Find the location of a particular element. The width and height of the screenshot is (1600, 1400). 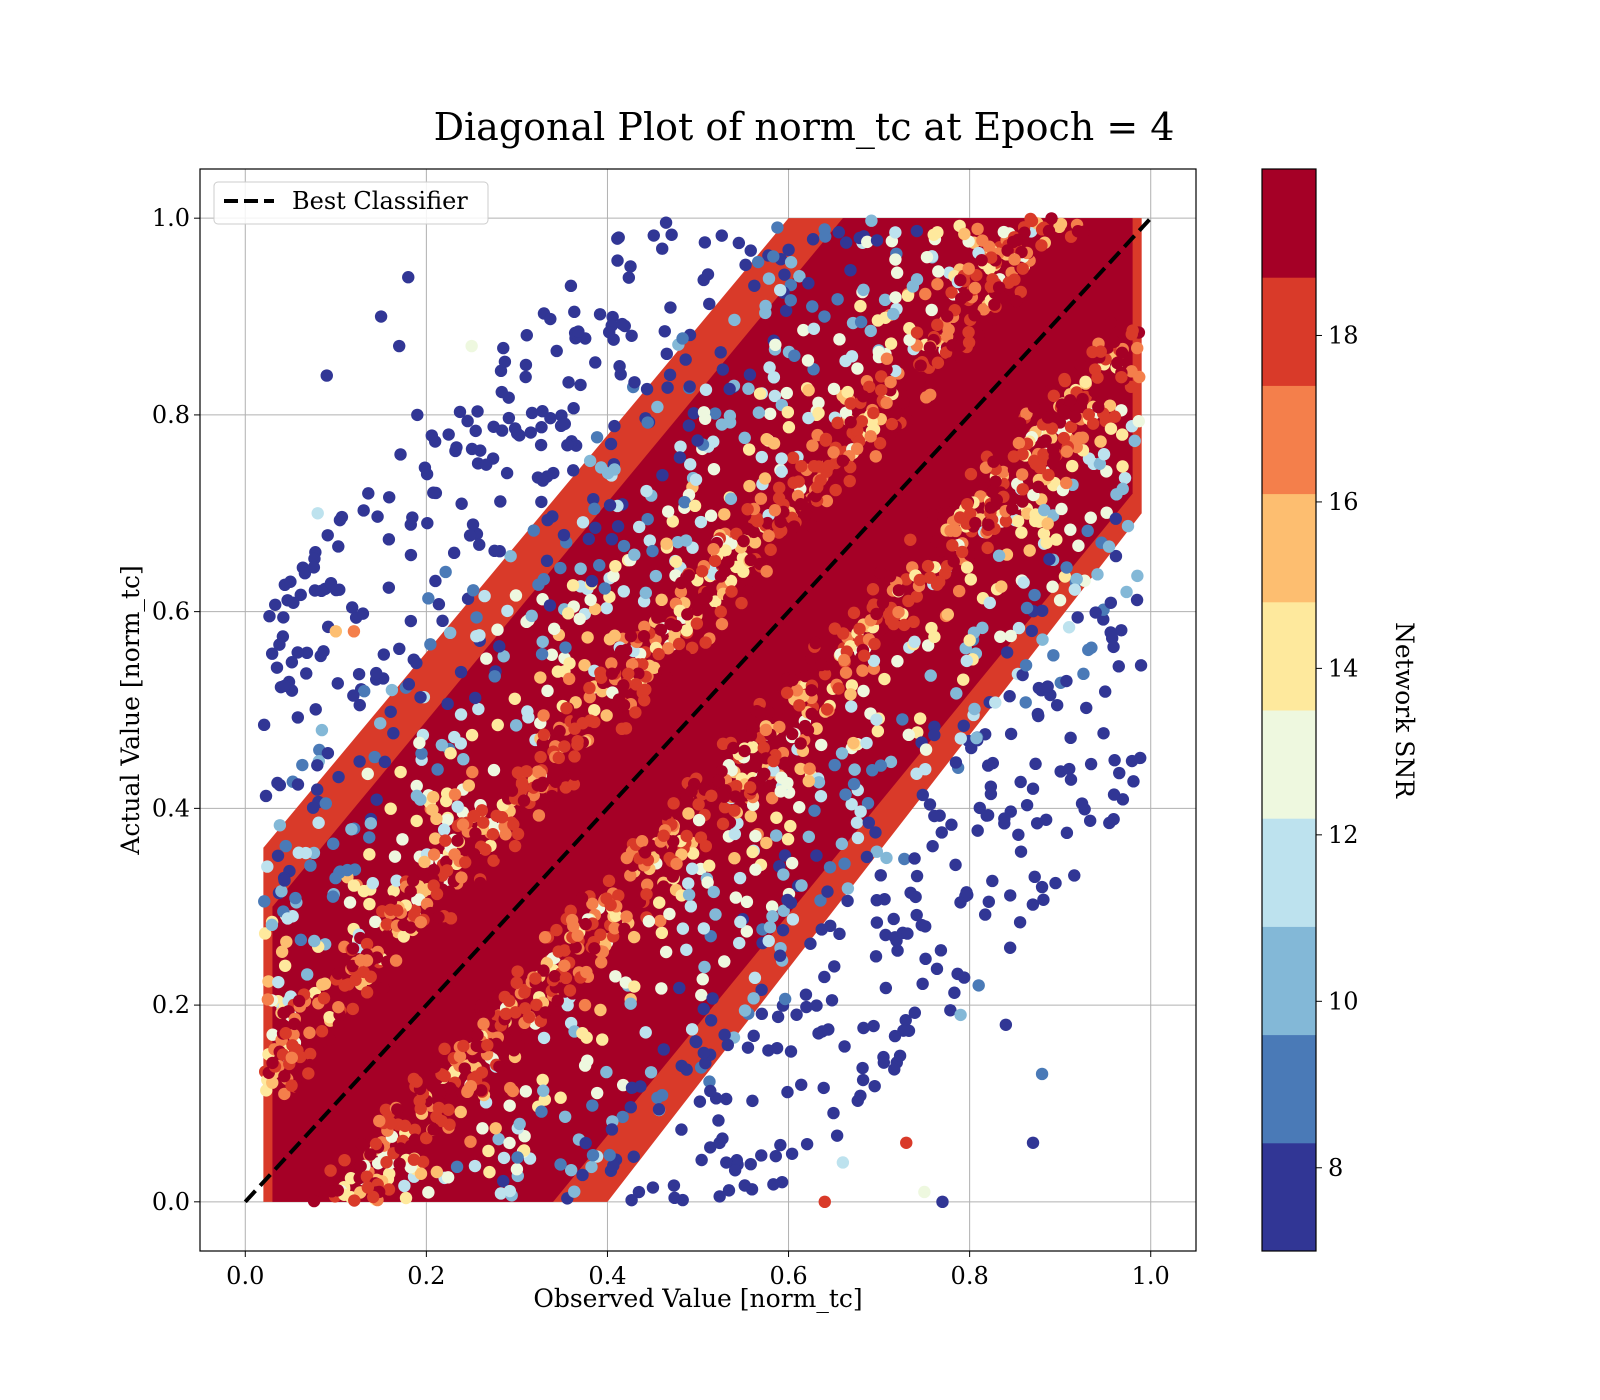

y-tick-label: 0.2 is located at coordinates (171, 1005).